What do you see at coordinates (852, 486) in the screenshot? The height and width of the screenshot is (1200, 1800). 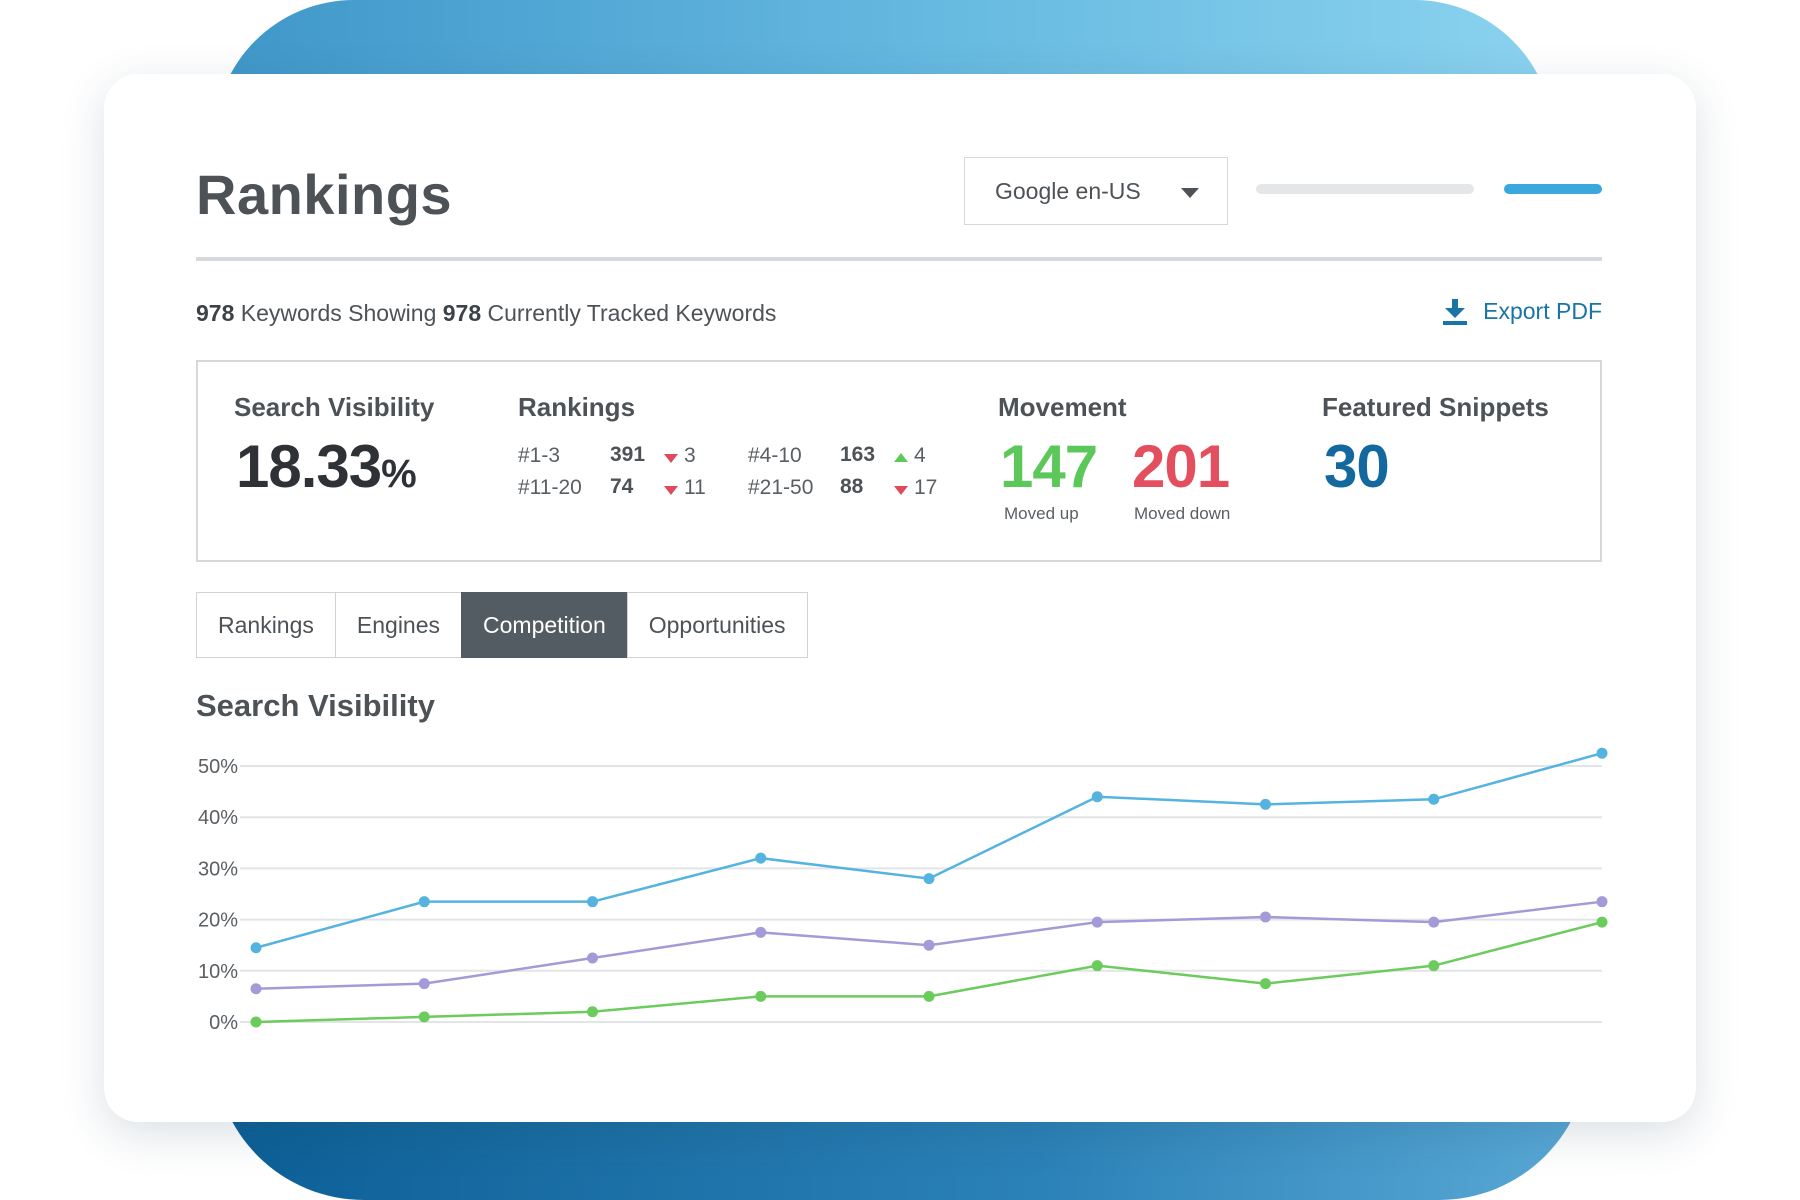 I see `ranking-count: 88` at bounding box center [852, 486].